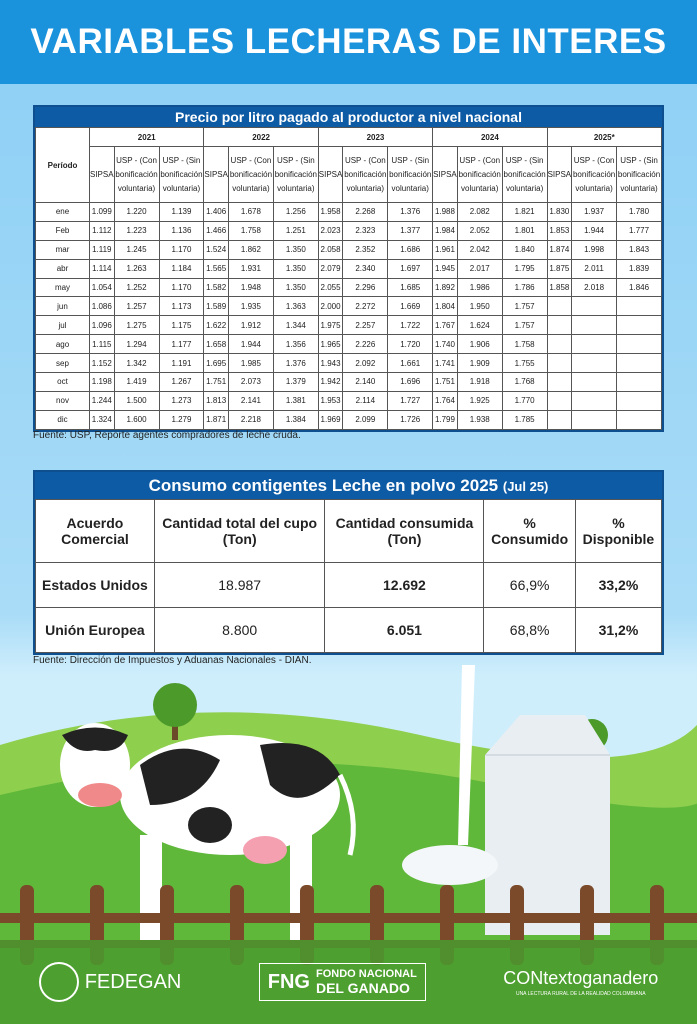  What do you see at coordinates (479, 382) in the screenshot?
I see `price-cell: 1.918` at bounding box center [479, 382].